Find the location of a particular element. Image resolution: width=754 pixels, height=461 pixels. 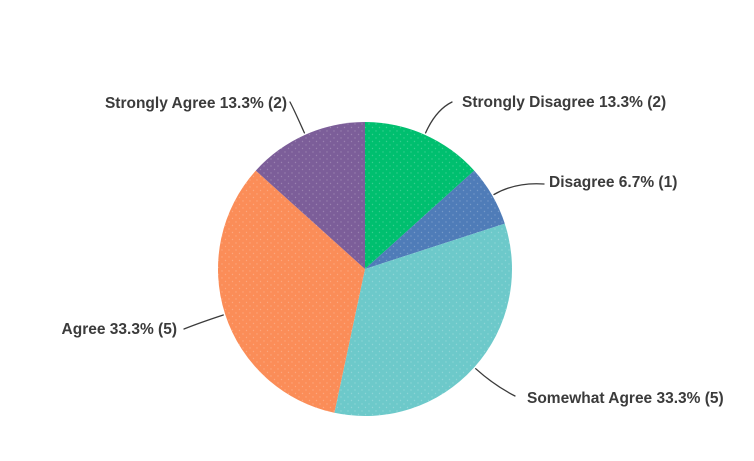

leader-line-agree is located at coordinates (203, 322).